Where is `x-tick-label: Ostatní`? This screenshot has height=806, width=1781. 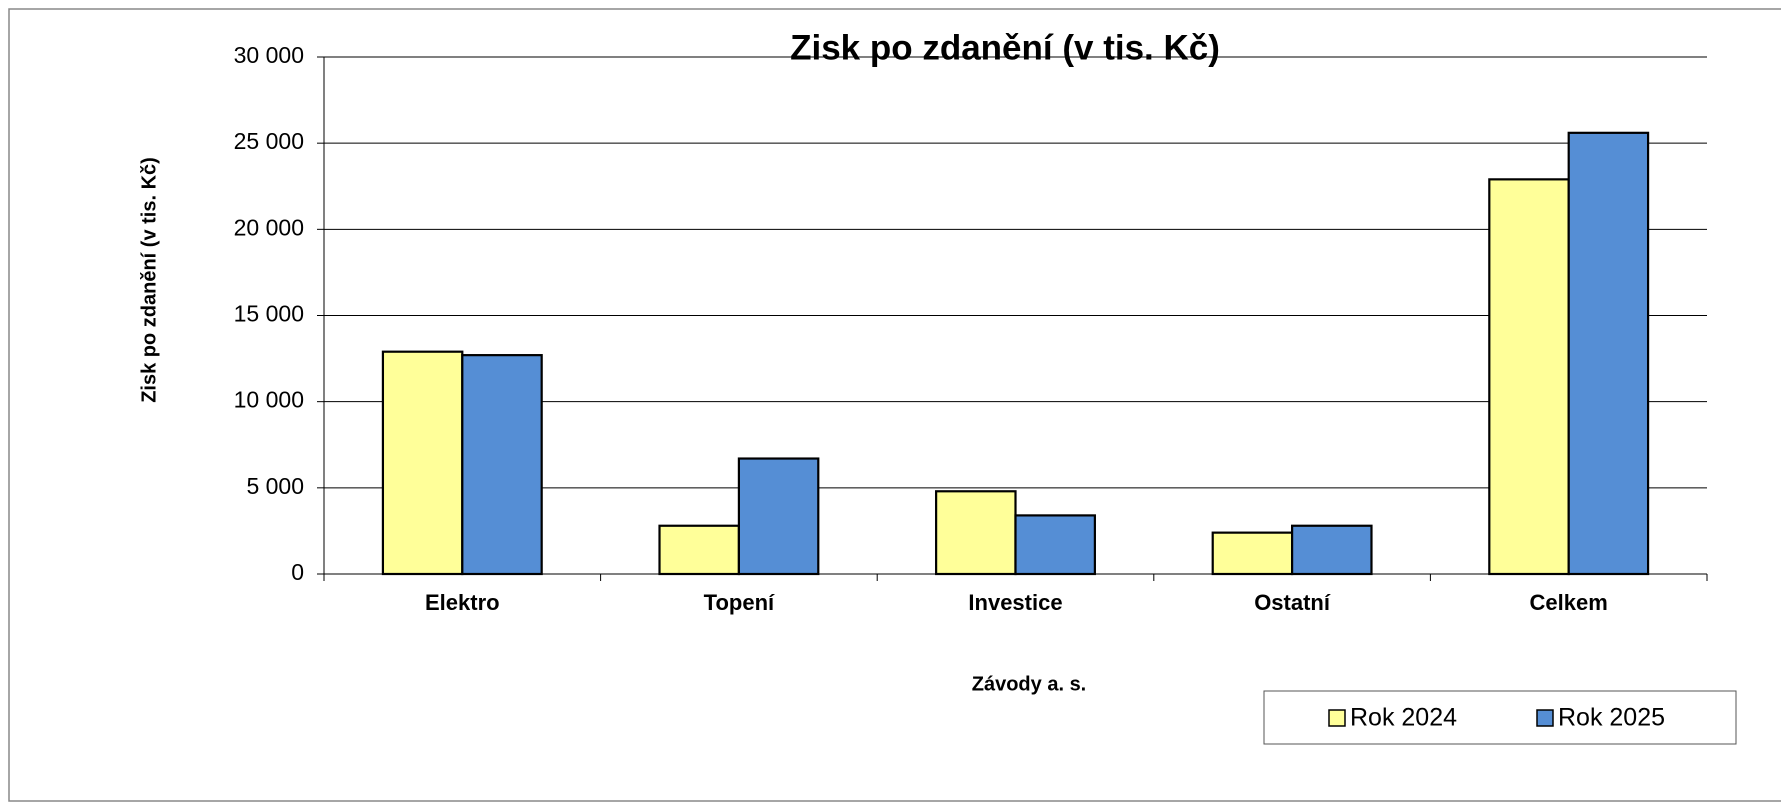 x-tick-label: Ostatní is located at coordinates (1292, 602).